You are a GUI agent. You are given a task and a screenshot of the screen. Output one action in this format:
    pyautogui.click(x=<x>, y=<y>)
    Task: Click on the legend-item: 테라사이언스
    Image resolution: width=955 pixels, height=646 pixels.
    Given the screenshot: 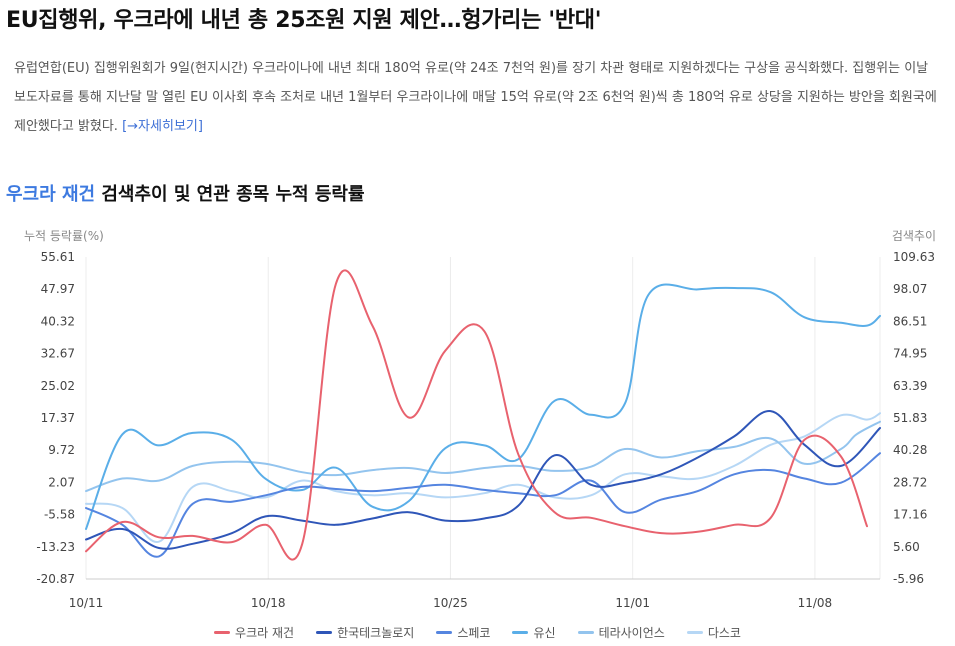 What is the action you would take?
    pyautogui.click(x=621, y=632)
    